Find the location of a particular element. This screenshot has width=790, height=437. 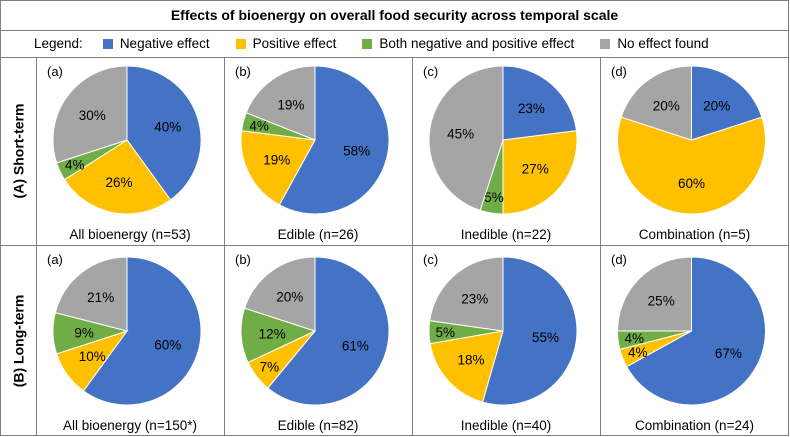

pie-chart: 60% 10% 9% 21% is located at coordinates (127, 331).